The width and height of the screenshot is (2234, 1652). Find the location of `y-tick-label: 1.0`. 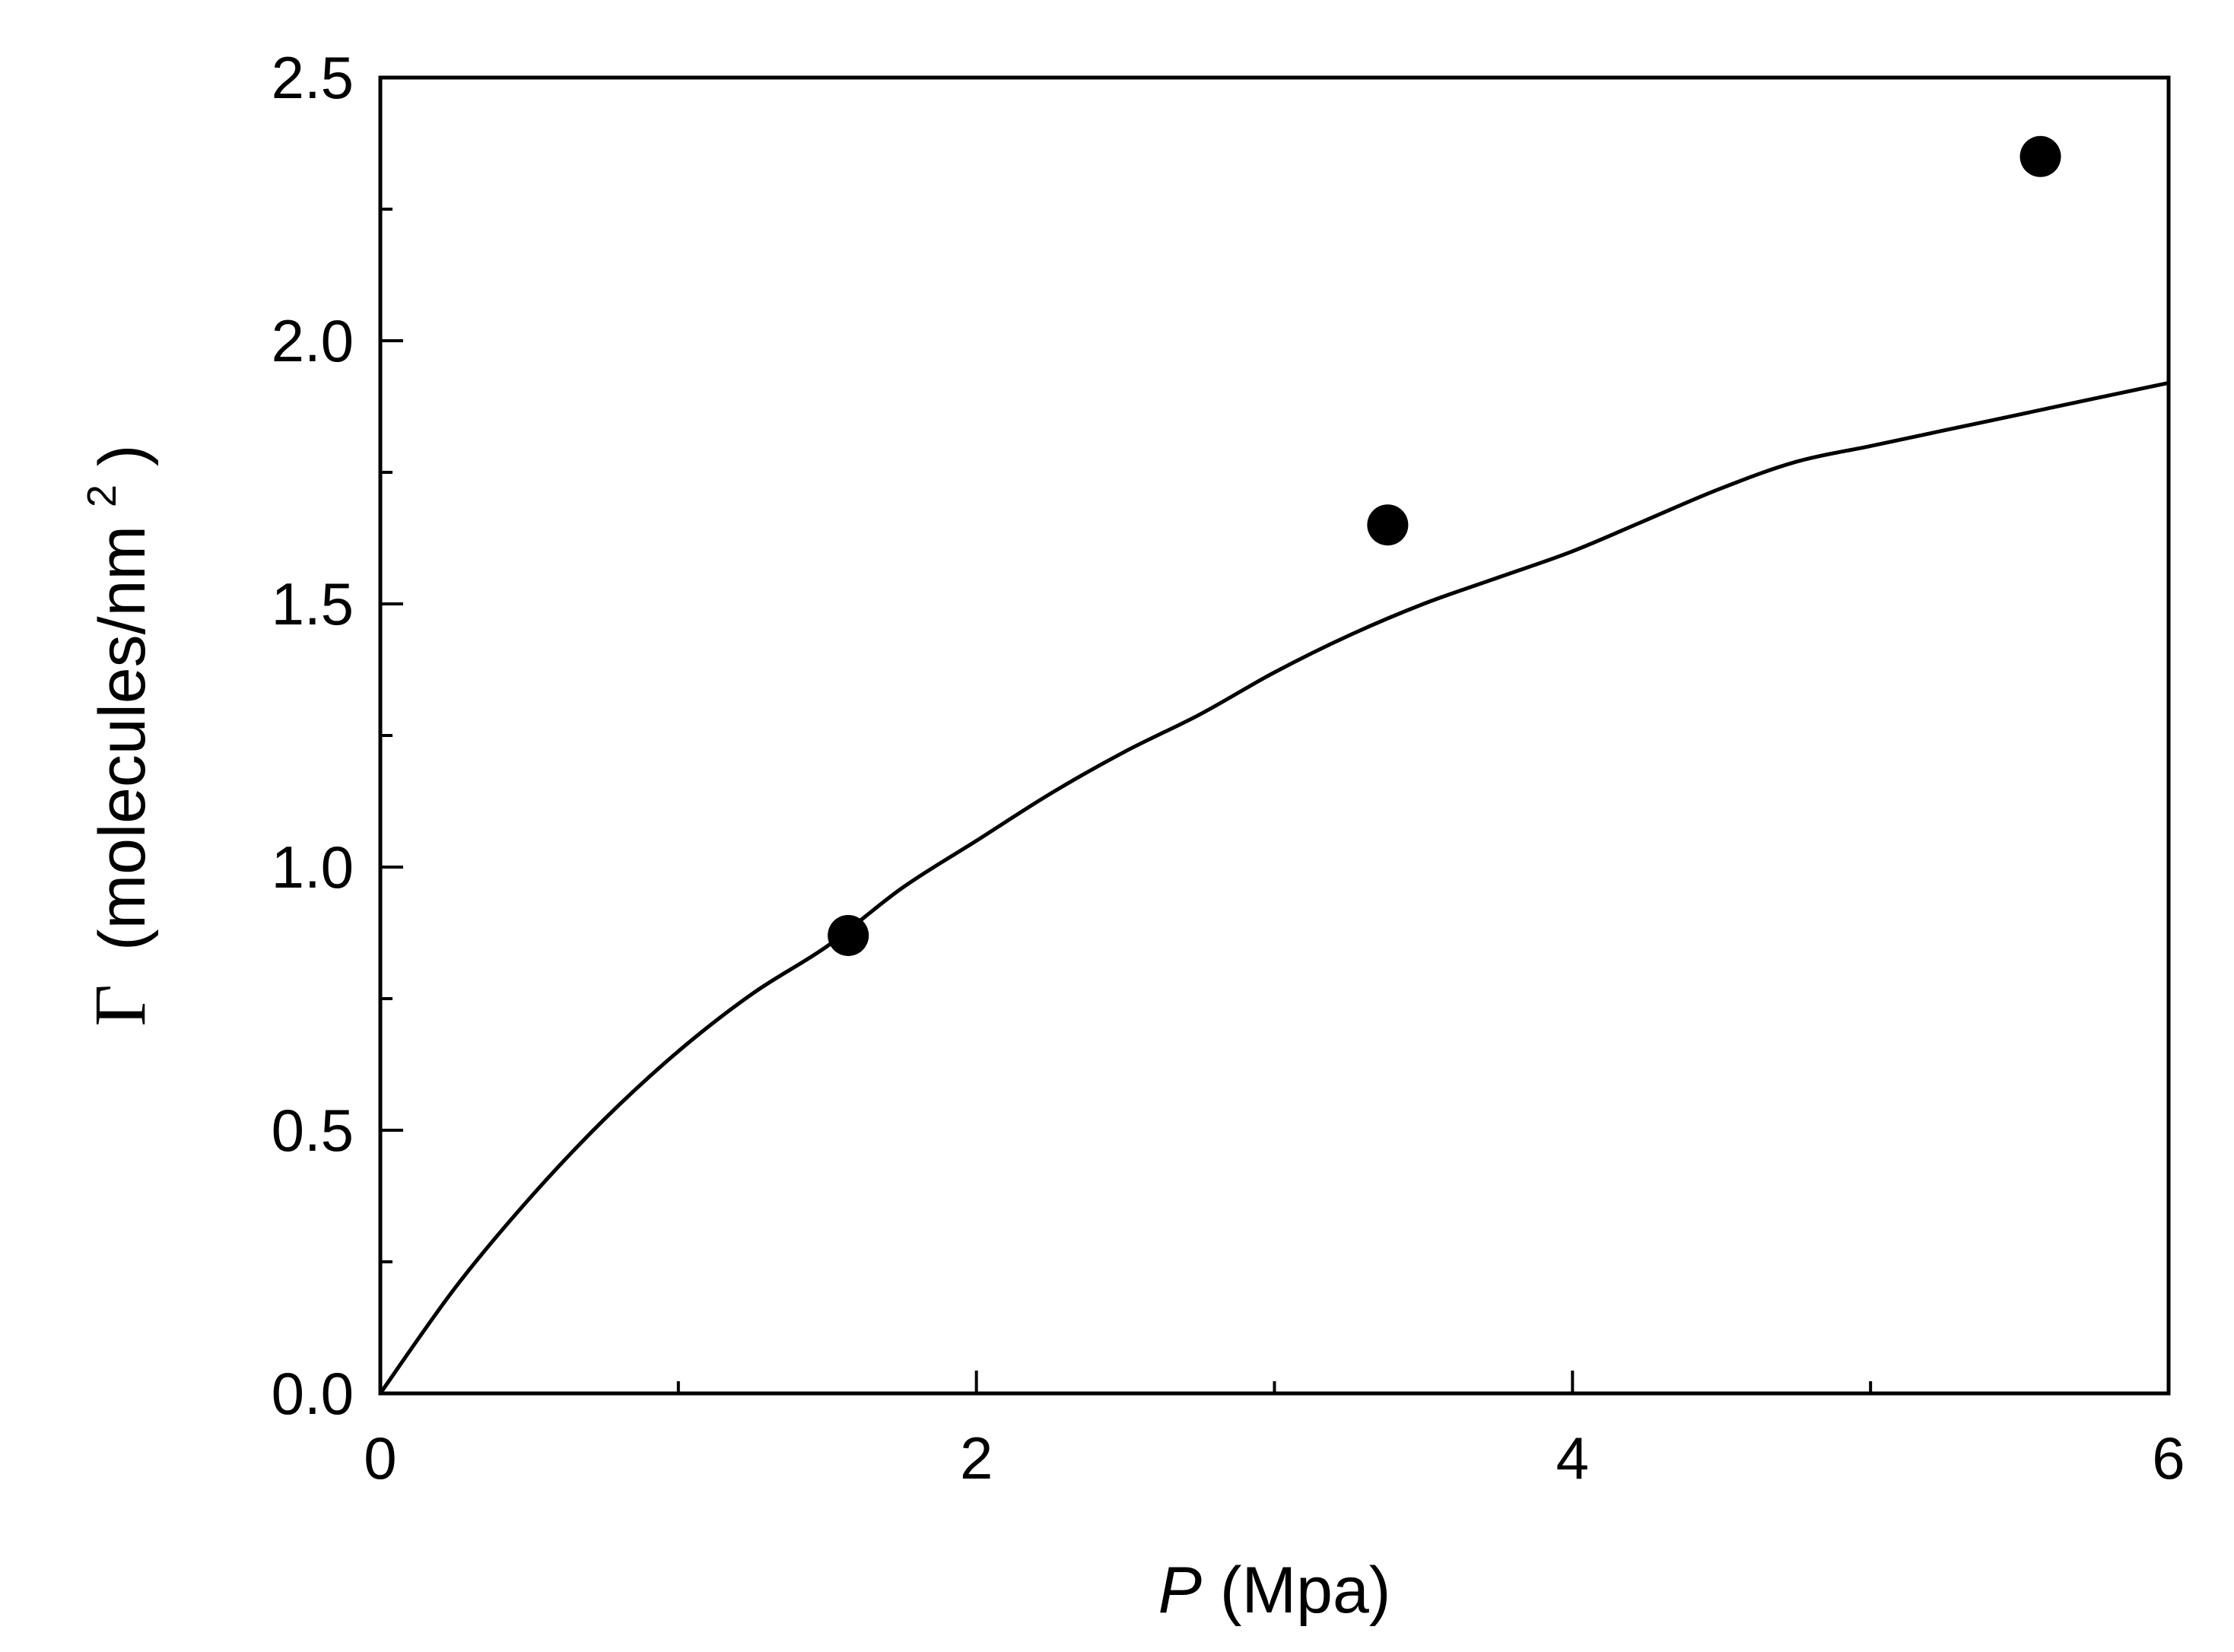

y-tick-label: 1.0 is located at coordinates (313, 867).